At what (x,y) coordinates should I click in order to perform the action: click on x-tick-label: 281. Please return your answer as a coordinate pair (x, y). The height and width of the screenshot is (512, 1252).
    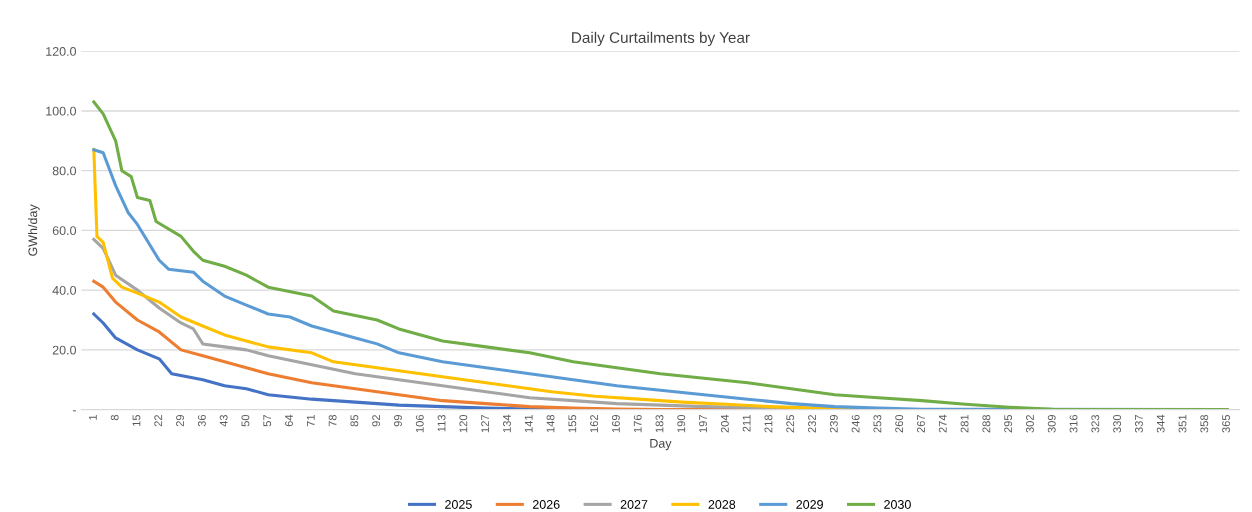
    Looking at the image, I should click on (964, 424).